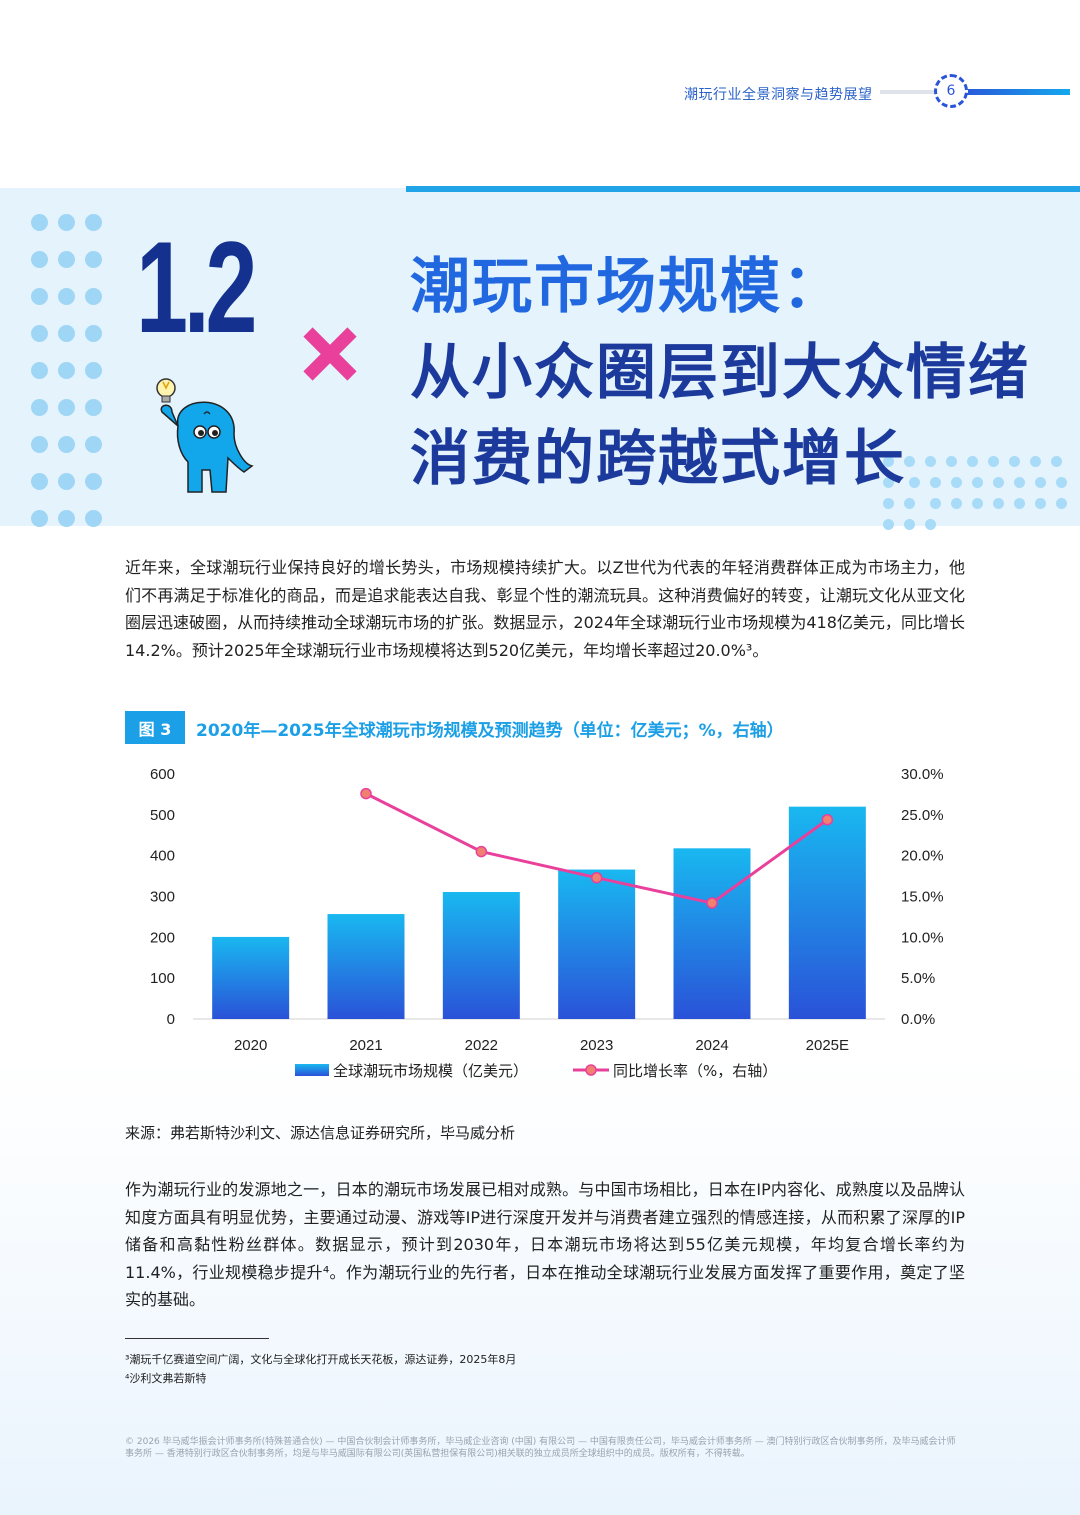 The height and width of the screenshot is (1515, 1080). What do you see at coordinates (922, 897) in the screenshot?
I see `y-right-tick-label: 15.0%` at bounding box center [922, 897].